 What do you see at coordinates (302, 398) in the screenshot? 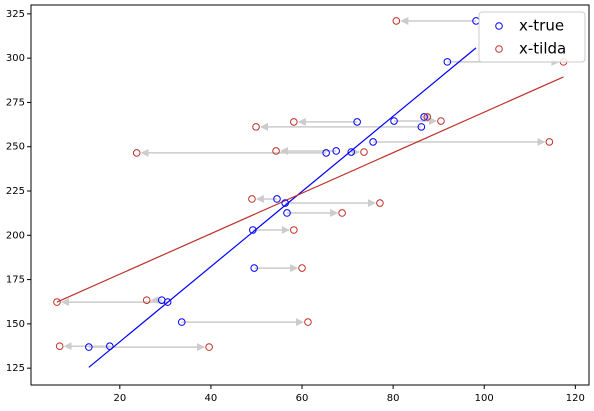
I see `x-tick-label: 60` at bounding box center [302, 398].